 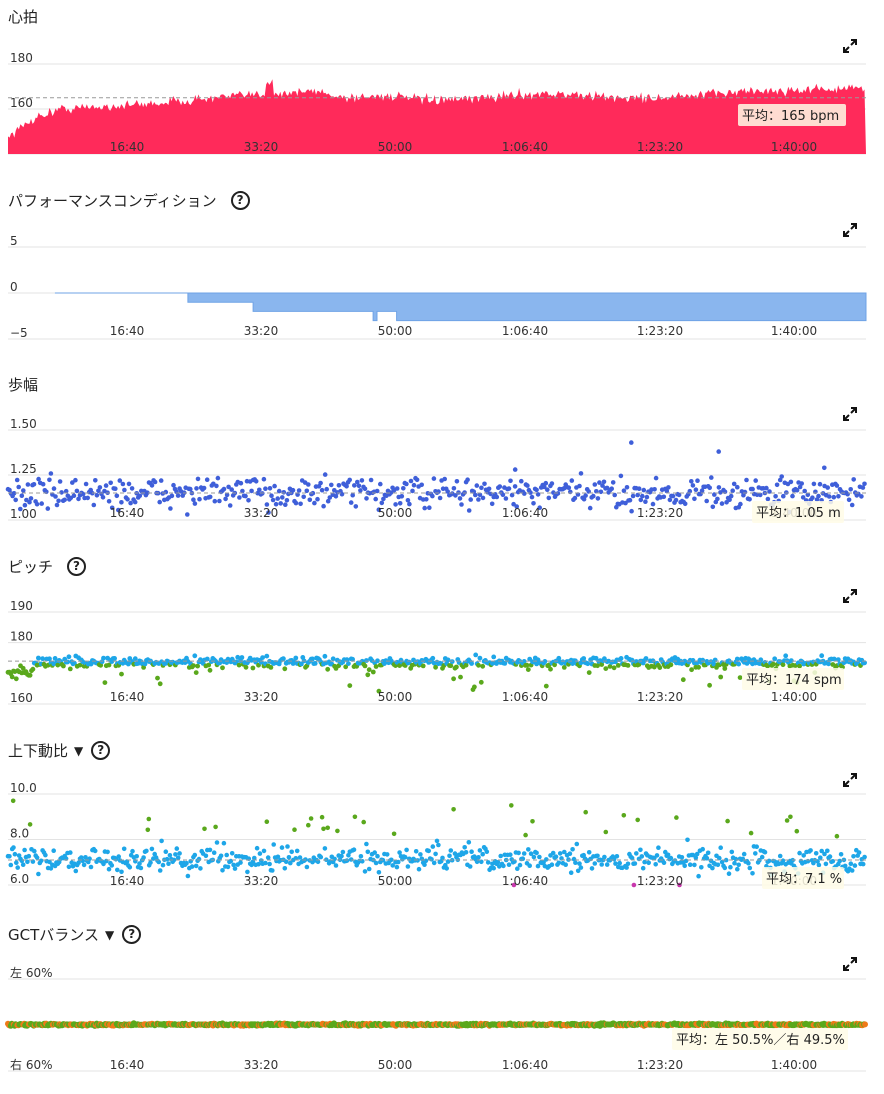 I want to click on y-tick-label: 160, so click(x=21, y=103).